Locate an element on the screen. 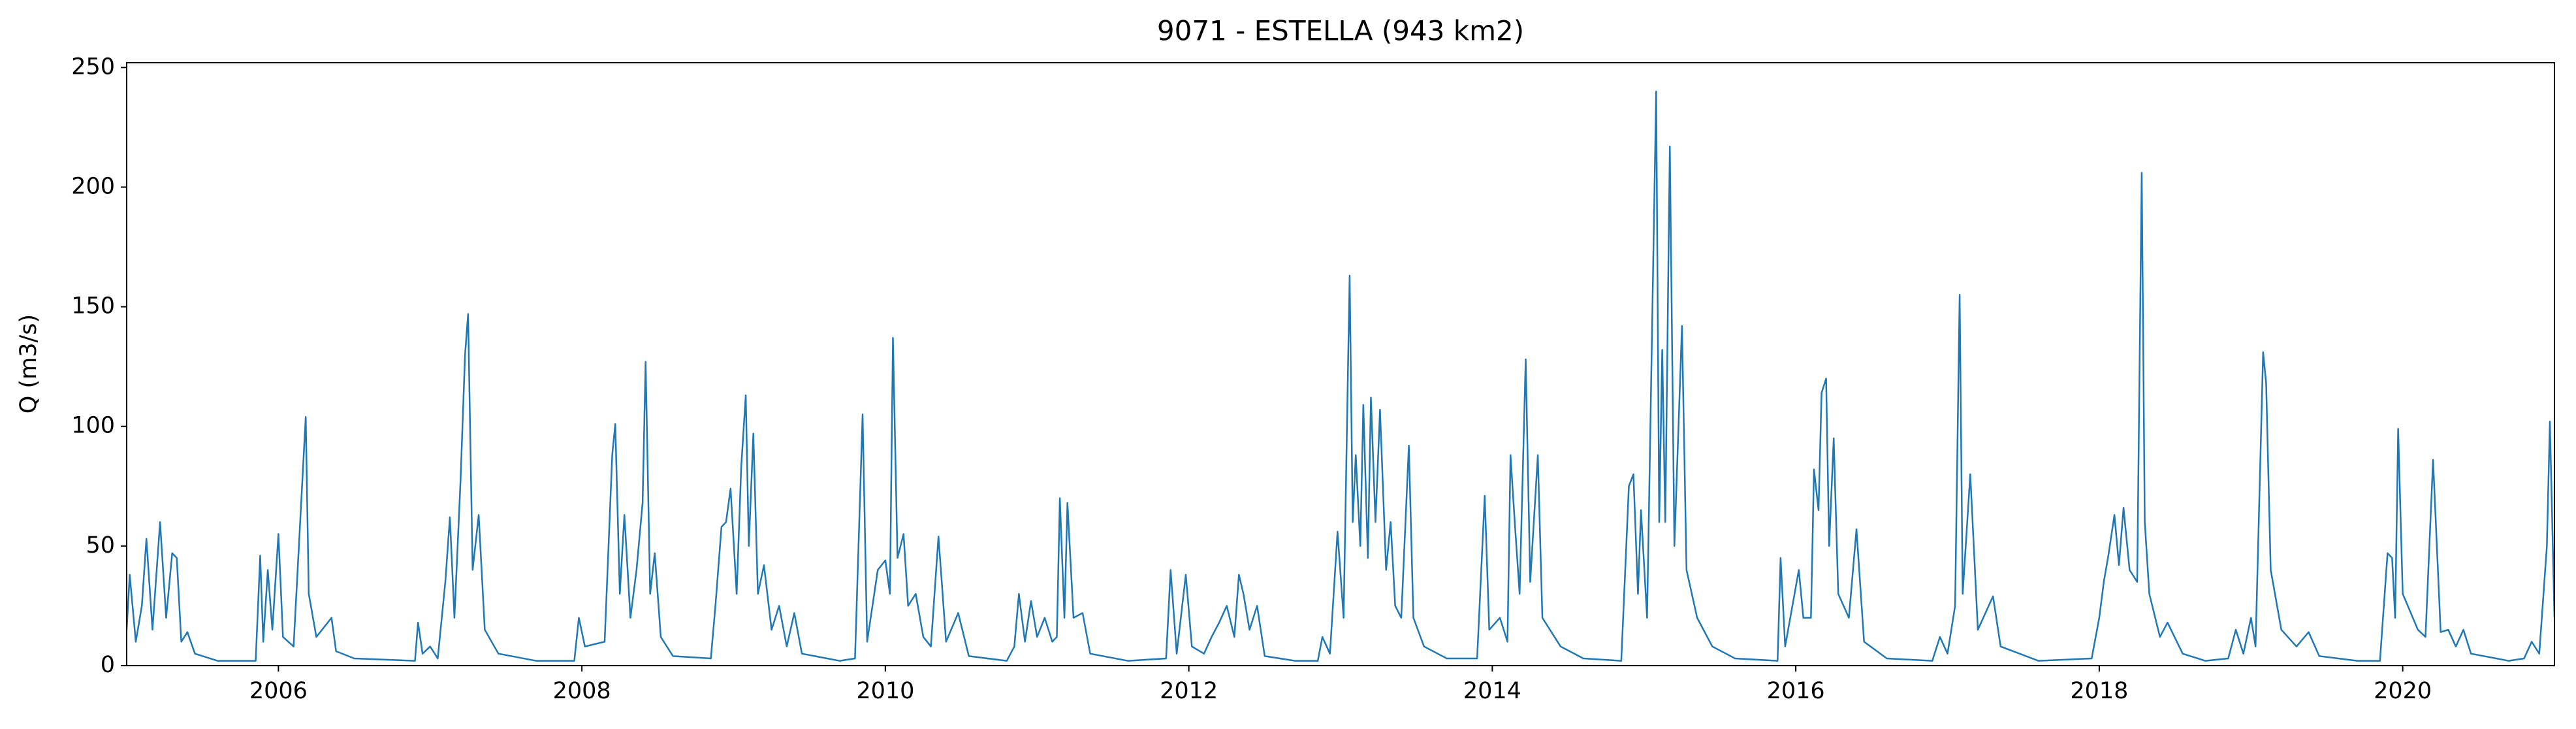 This screenshot has height=729, width=2576. x-tick-label: 2012 is located at coordinates (1189, 691).